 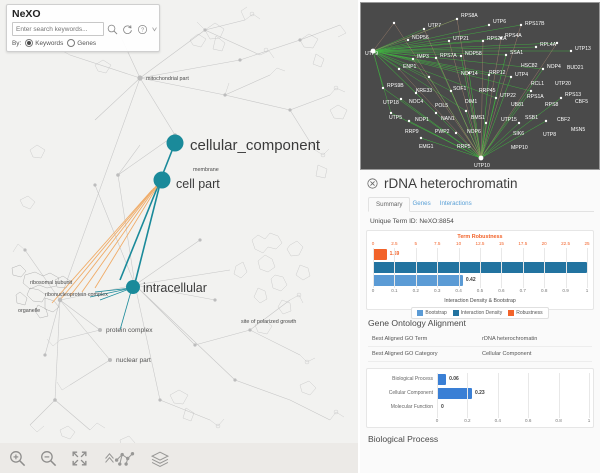 What do you see at coordinates (160, 458) in the screenshot?
I see `layers-icon` at bounding box center [160, 458].